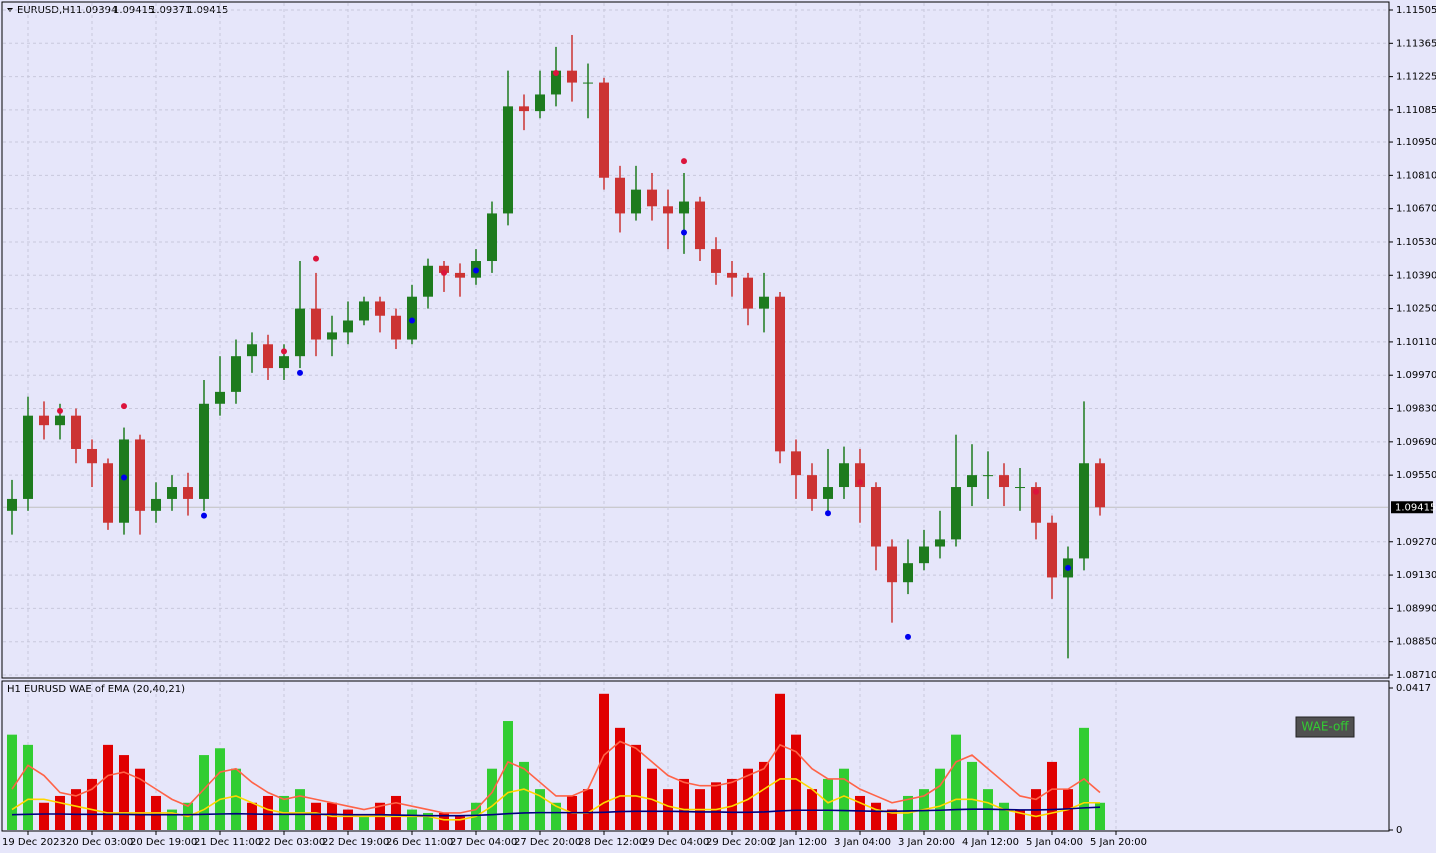 This screenshot has height=853, width=1436. Describe the element at coordinates (291, 842) in the screenshot. I see `x-tick-label: 22 Dec 03:00` at that location.